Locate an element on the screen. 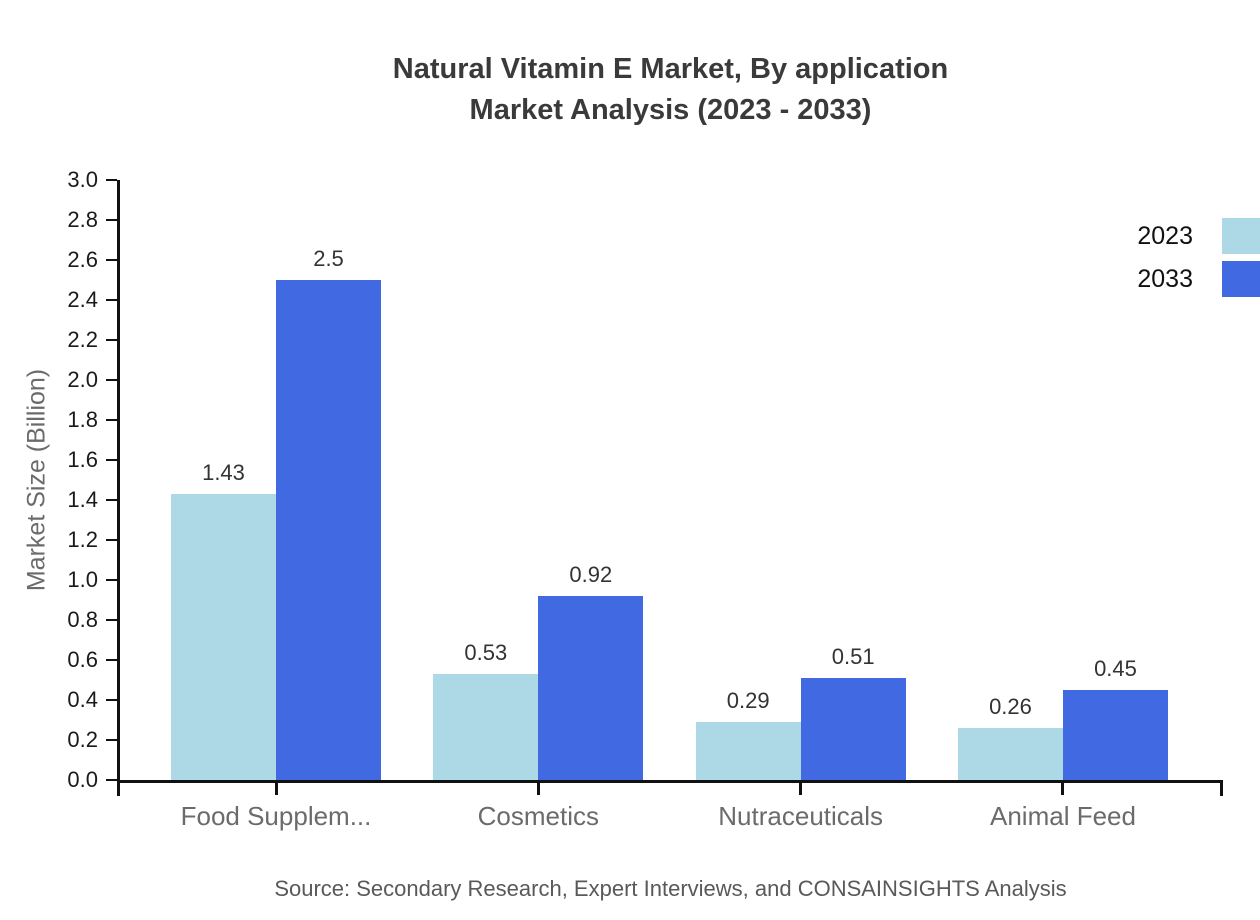 The width and height of the screenshot is (1260, 920). legend: 2023 2033 is located at coordinates (1198, 261).